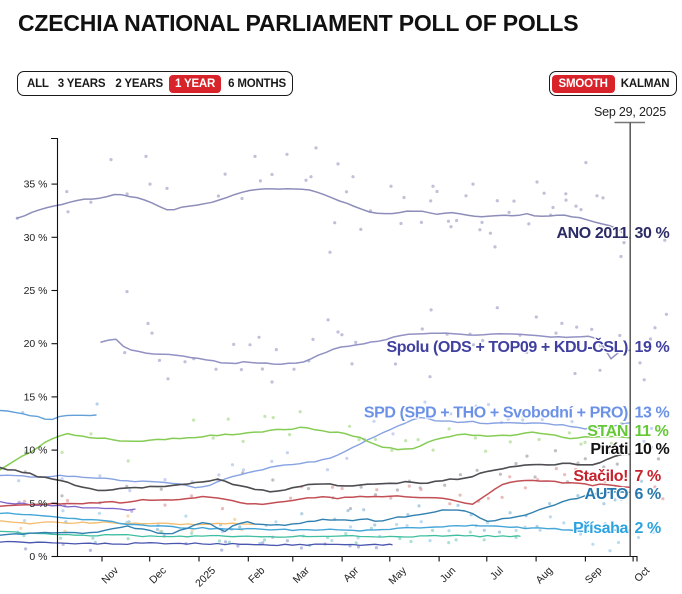 This screenshot has height=594, width=682. Describe the element at coordinates (652, 347) in the screenshot. I see `svg-text: 19 %` at that location.